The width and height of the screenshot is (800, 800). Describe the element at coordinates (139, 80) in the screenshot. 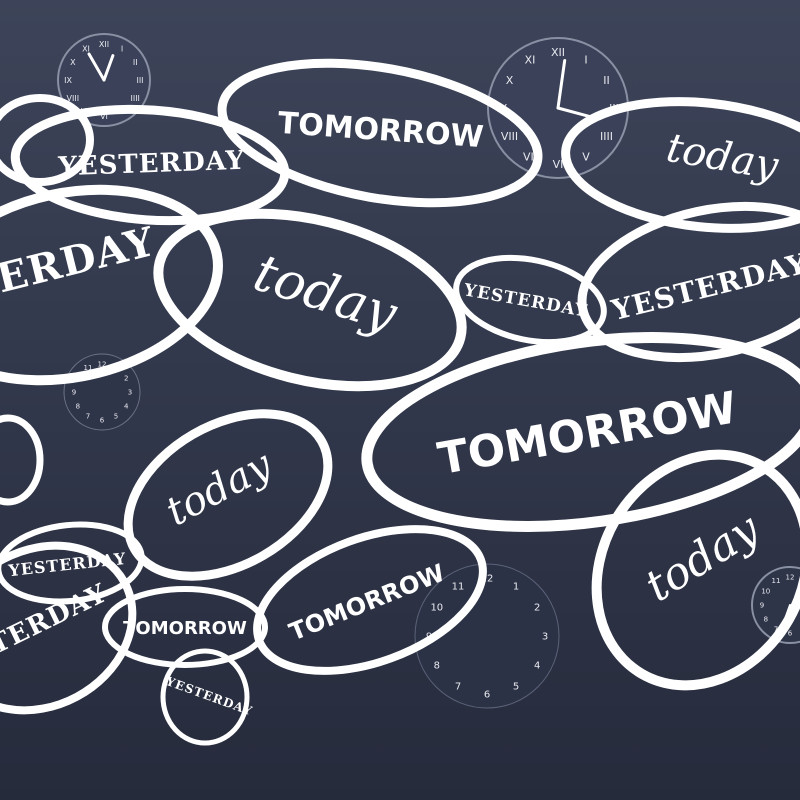

I see `clock-numeral: III` at that location.